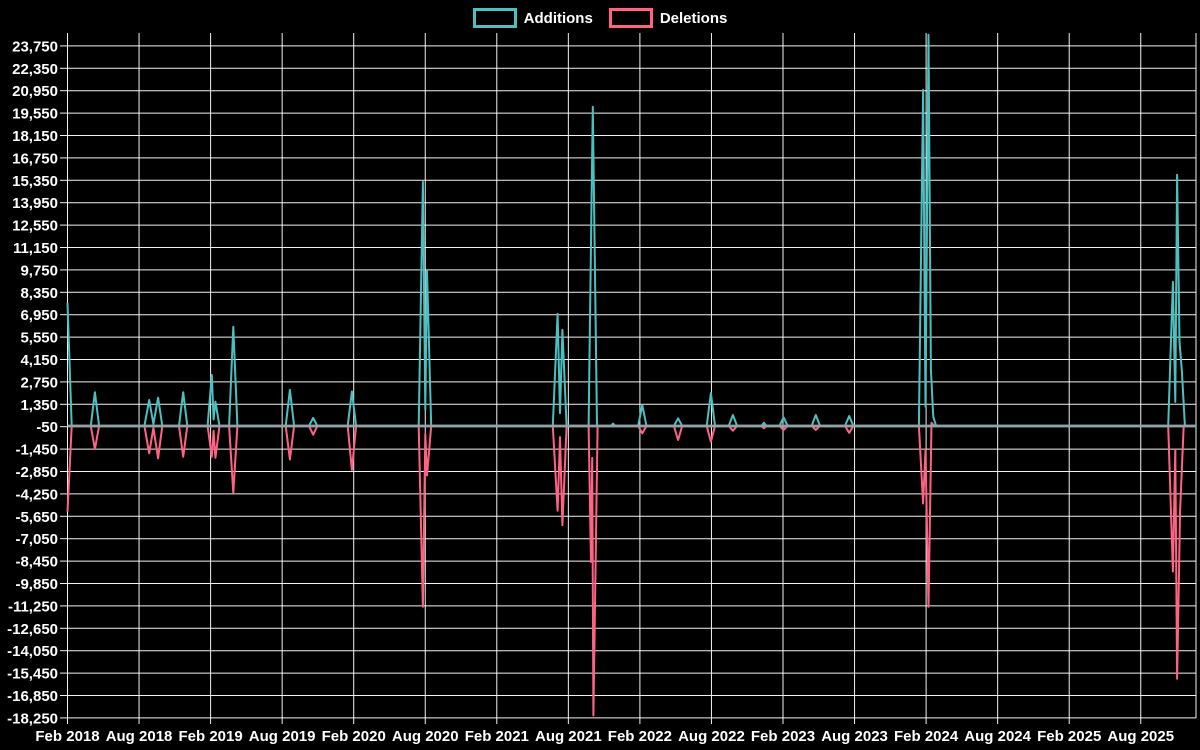  I want to click on y-tick-label: -9,850, so click(36, 584).